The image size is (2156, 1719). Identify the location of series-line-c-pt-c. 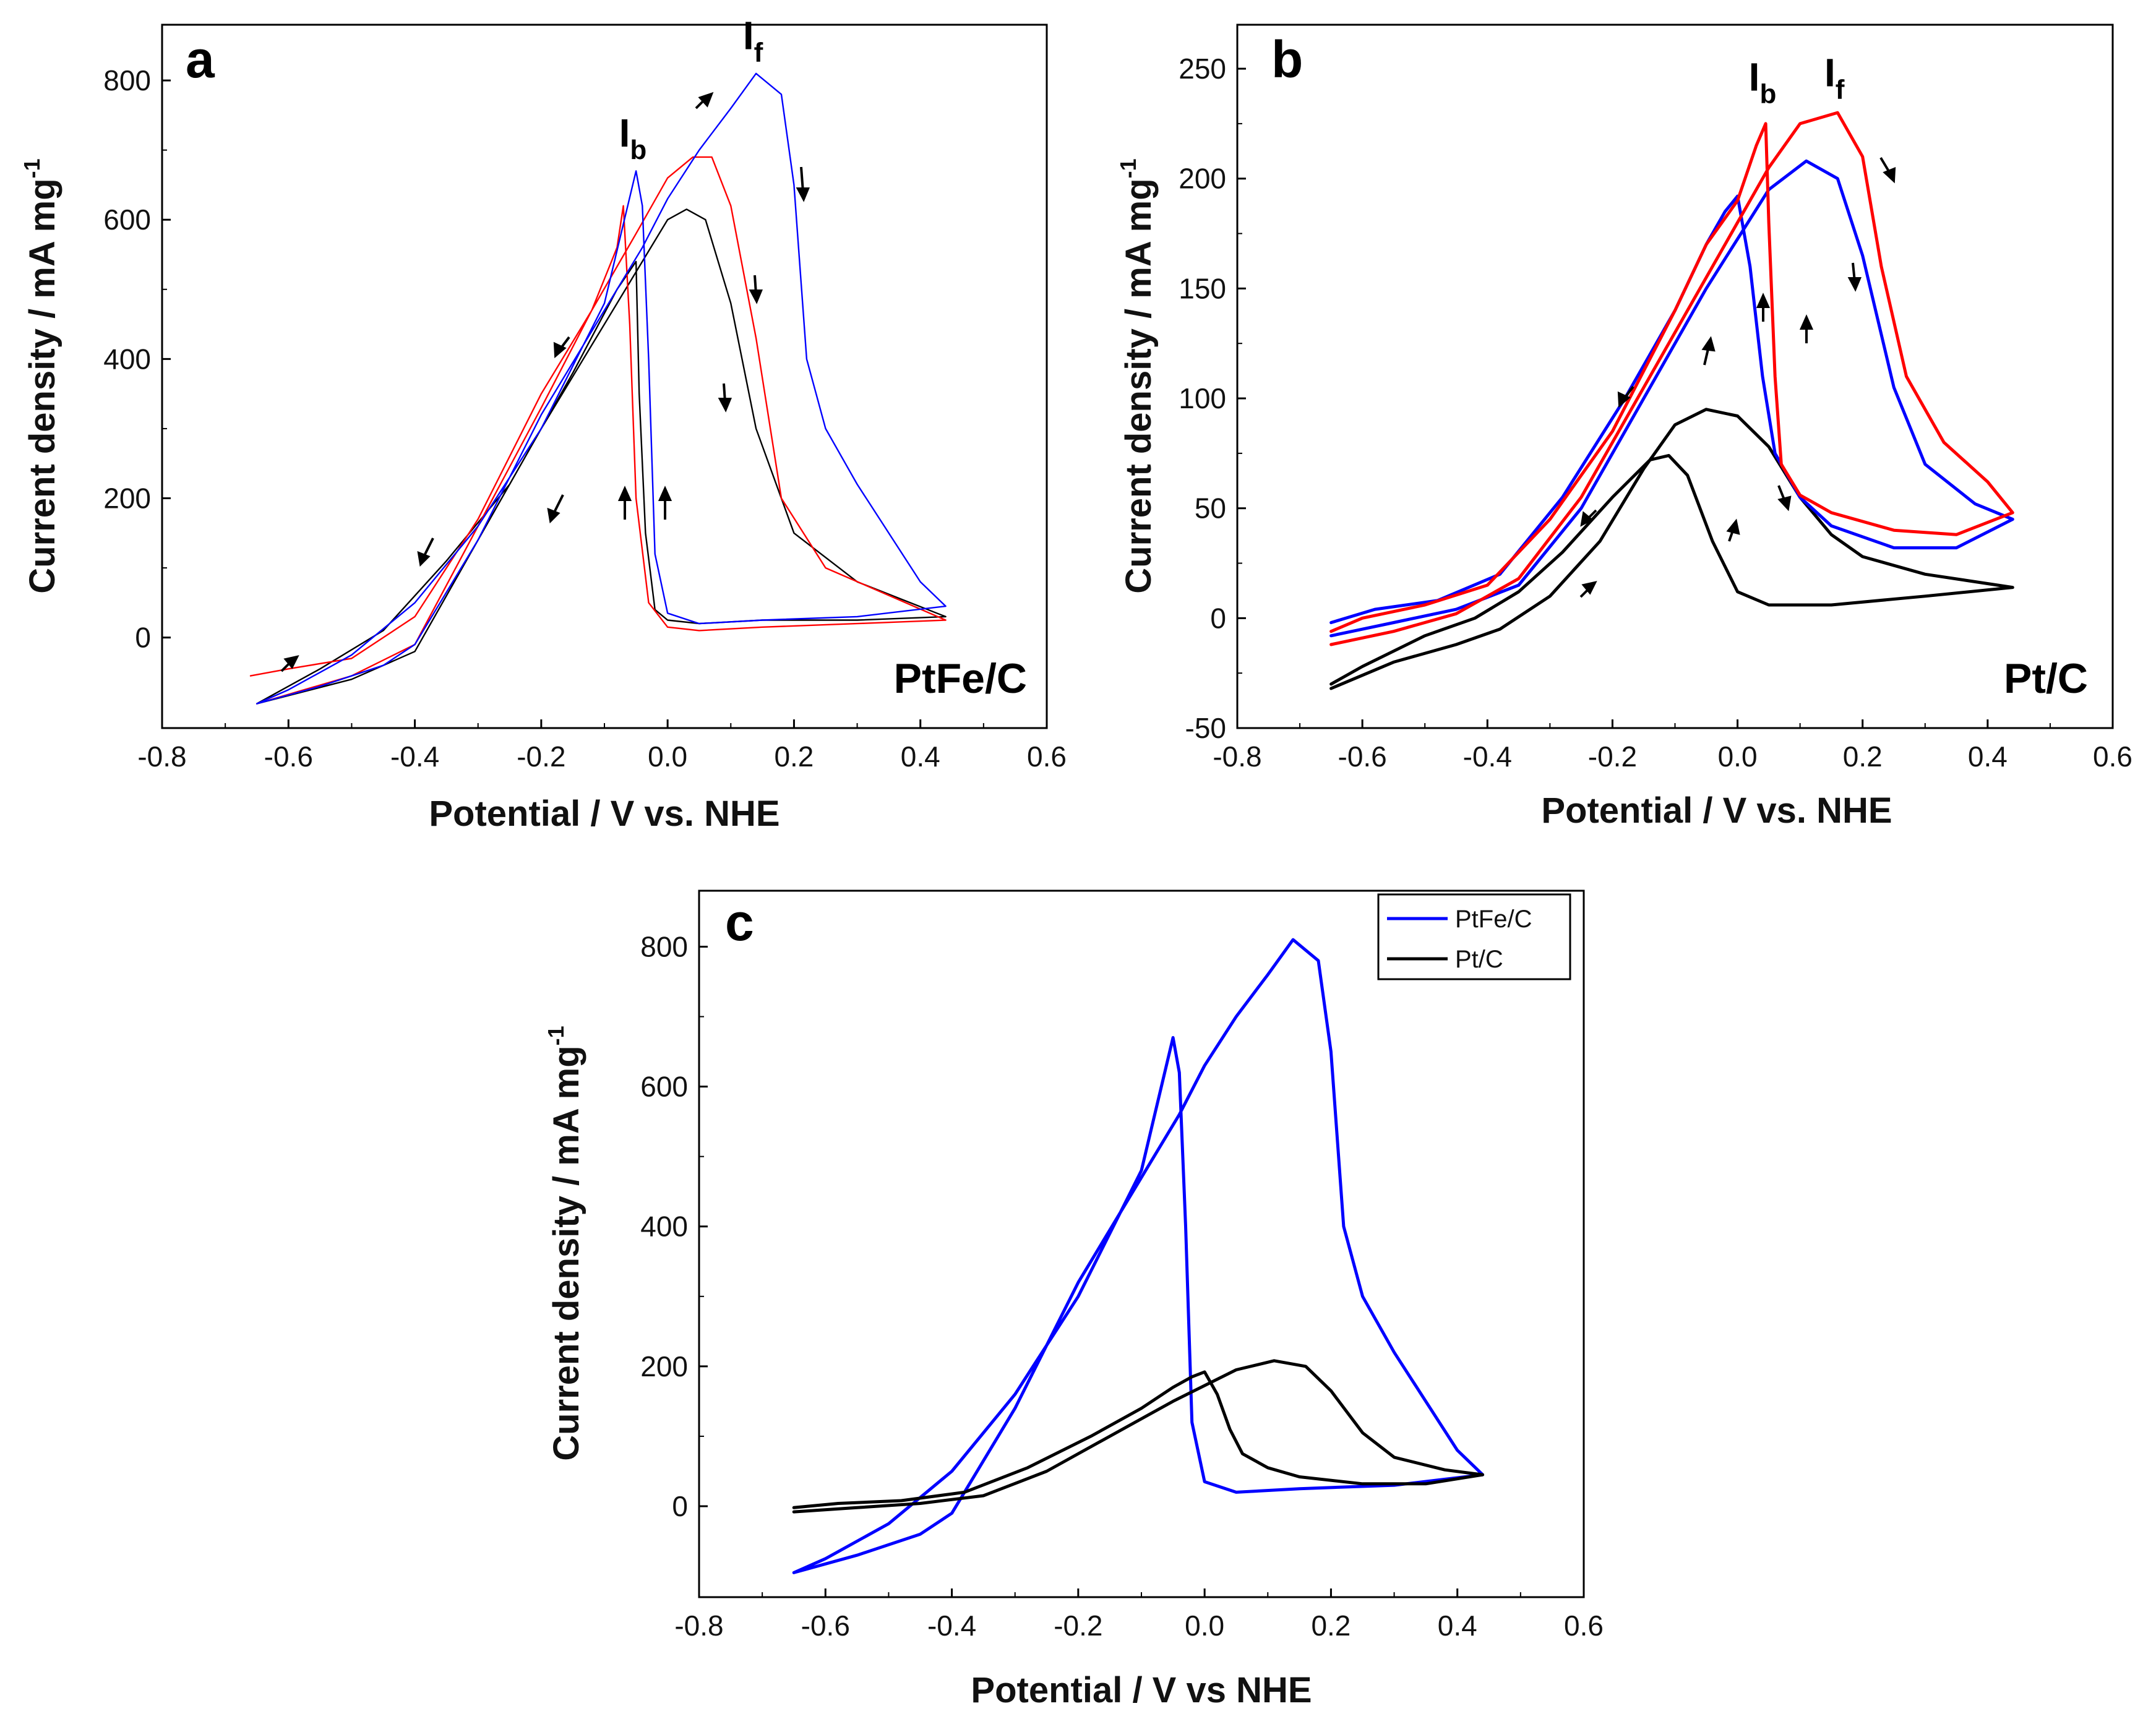
(1138, 1437).